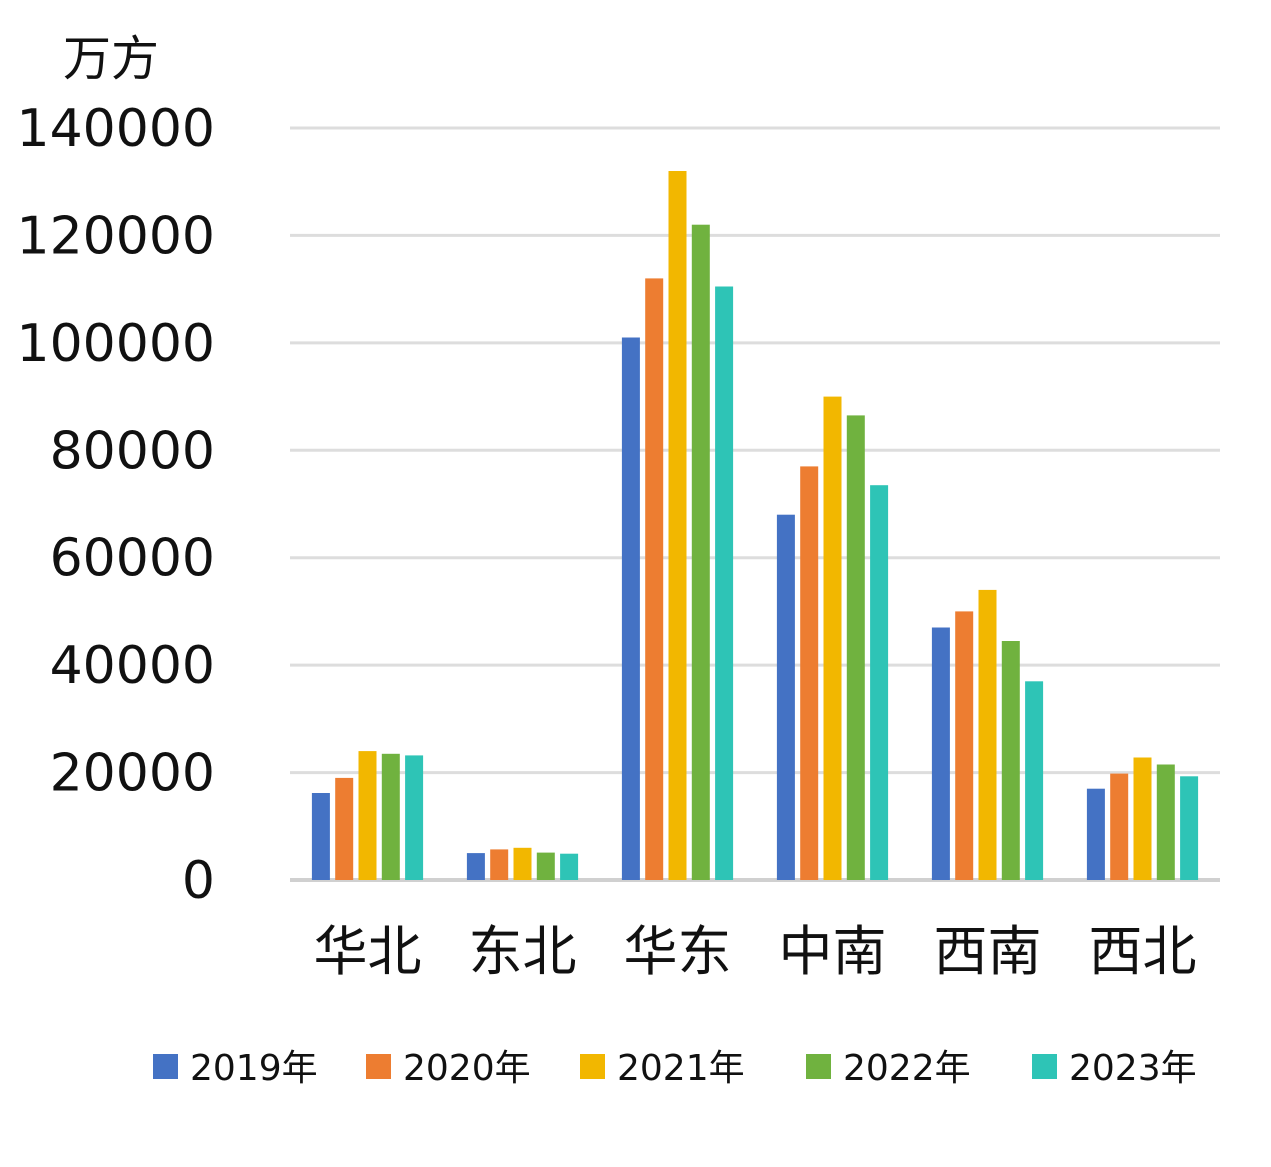 Image resolution: width=1271 pixels, height=1167 pixels. What do you see at coordinates (115, 129) in the screenshot?
I see `y-tick-label: 140000` at bounding box center [115, 129].